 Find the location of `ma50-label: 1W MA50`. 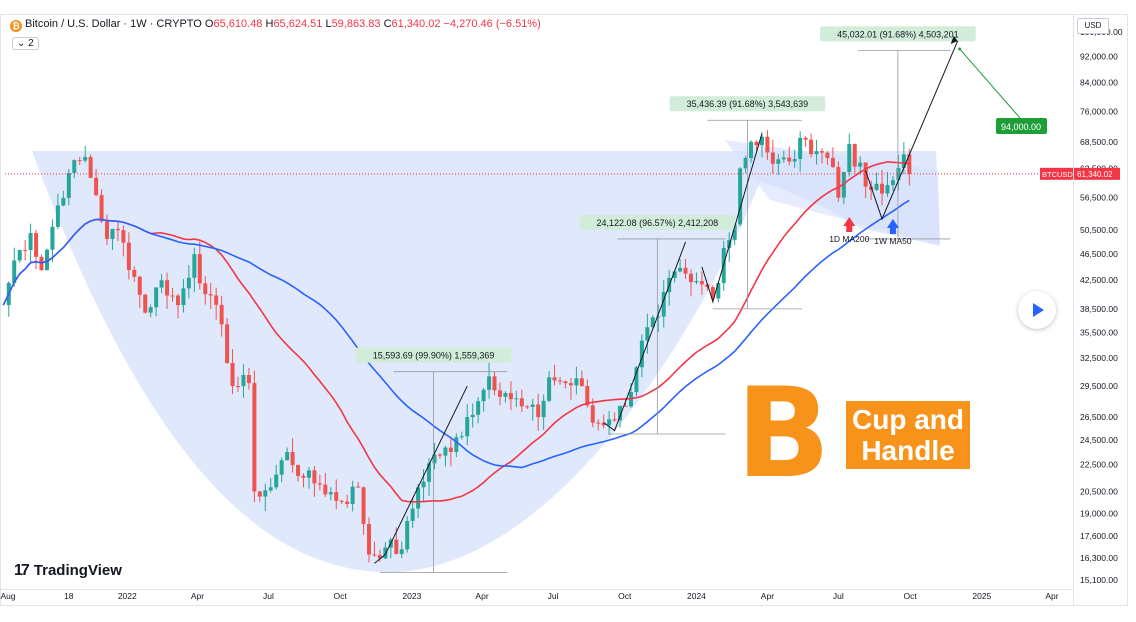

ma50-label: 1W MA50 is located at coordinates (893, 241).